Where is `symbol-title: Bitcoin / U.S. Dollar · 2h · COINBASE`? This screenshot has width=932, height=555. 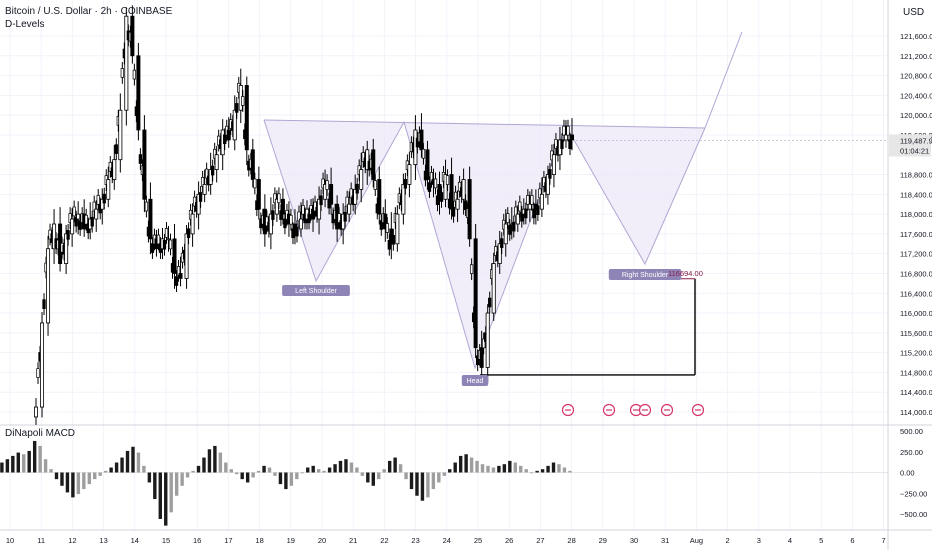 symbol-title: Bitcoin / U.S. Dollar · 2h · COINBASE is located at coordinates (89, 11).